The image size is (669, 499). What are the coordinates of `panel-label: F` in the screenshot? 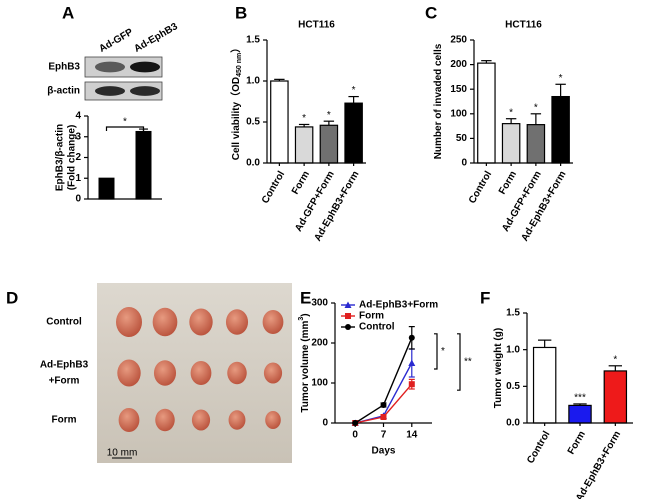 It's located at (485, 297).